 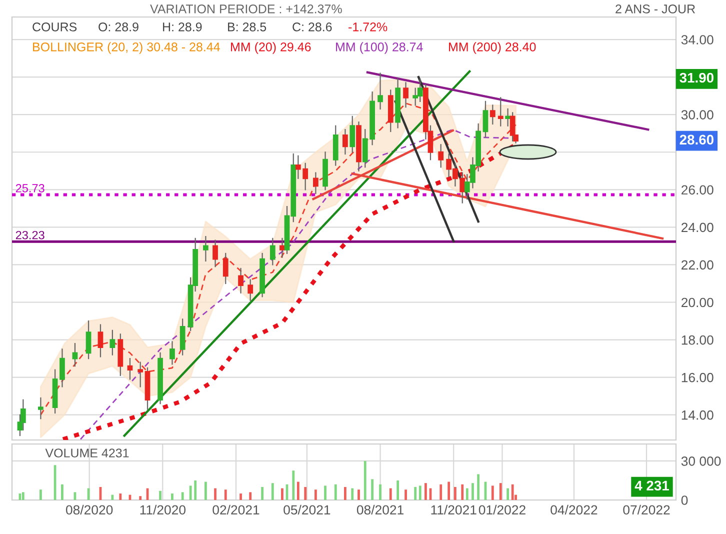 What do you see at coordinates (655, 9) in the screenshot?
I see `text: 2 ANS - JOUR` at bounding box center [655, 9].